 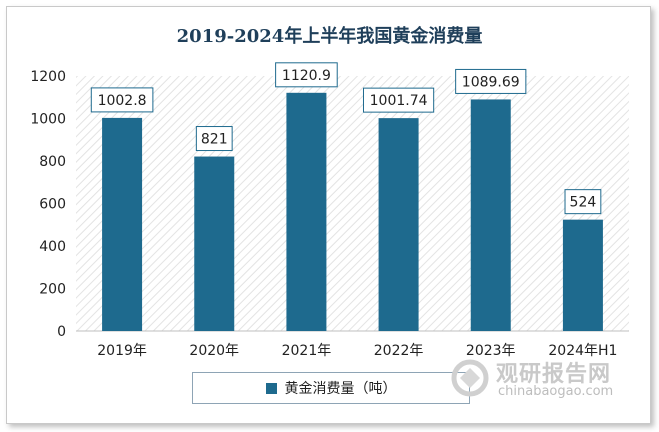 I want to click on y-tick-label: 200, so click(x=52, y=290).